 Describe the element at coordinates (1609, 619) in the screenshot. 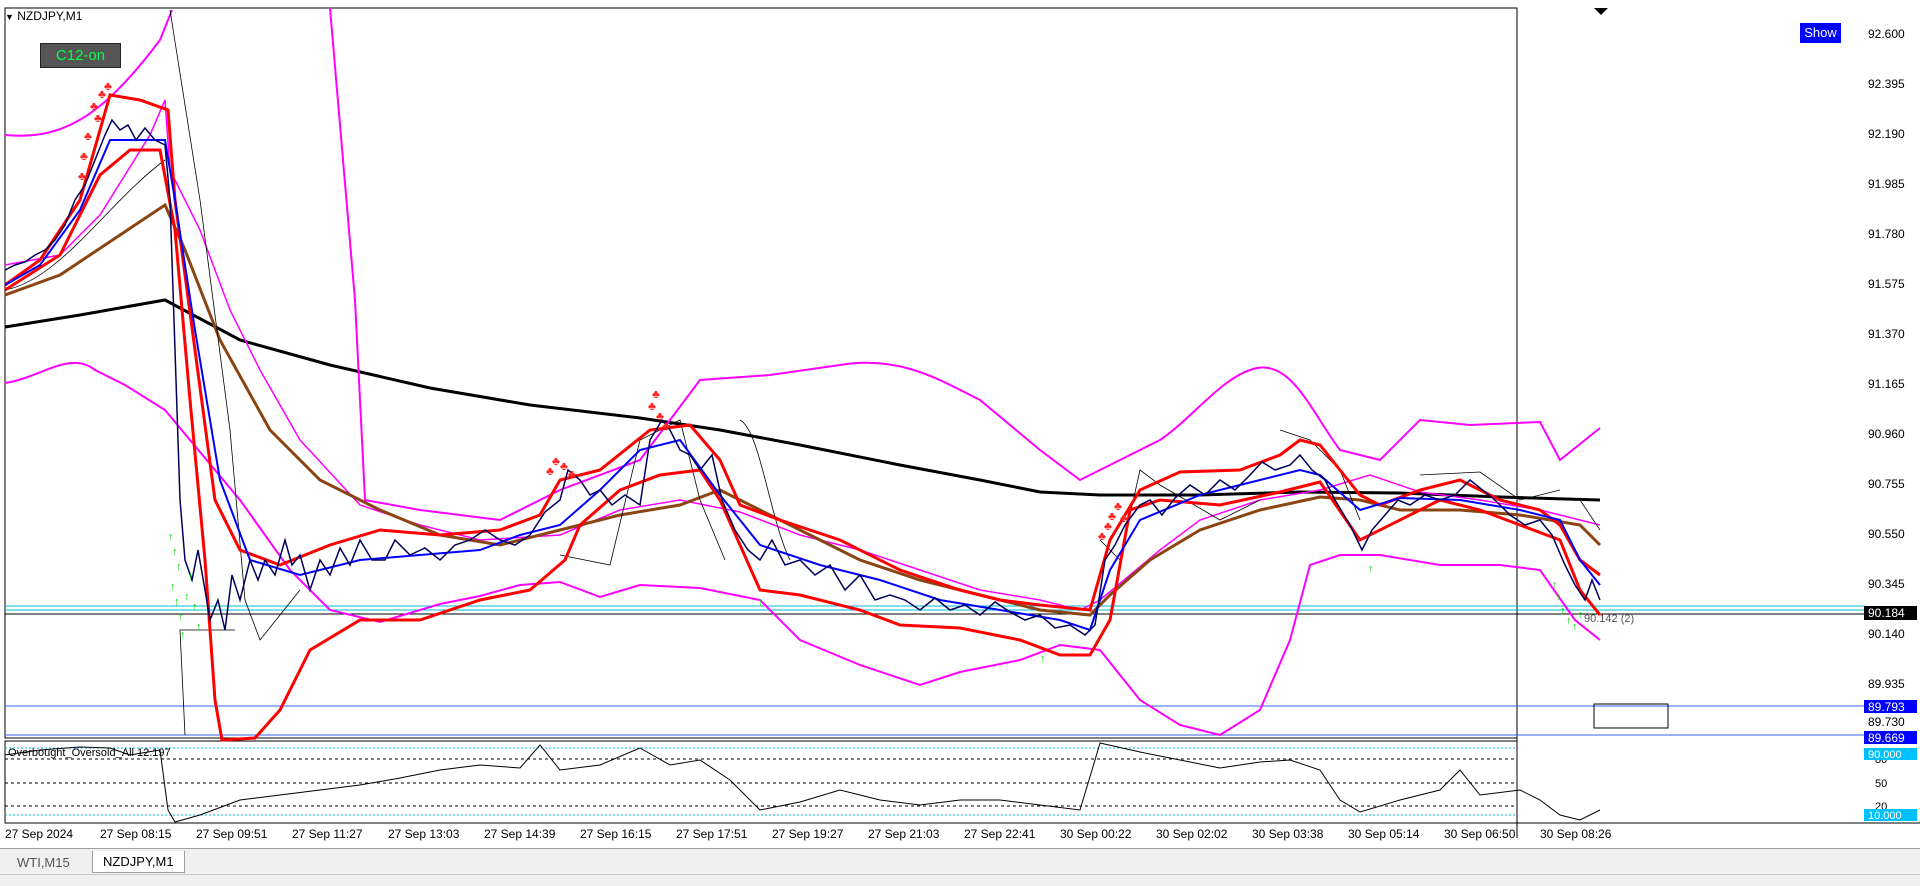

I see `bid-tag: 90.142 (2)` at that location.